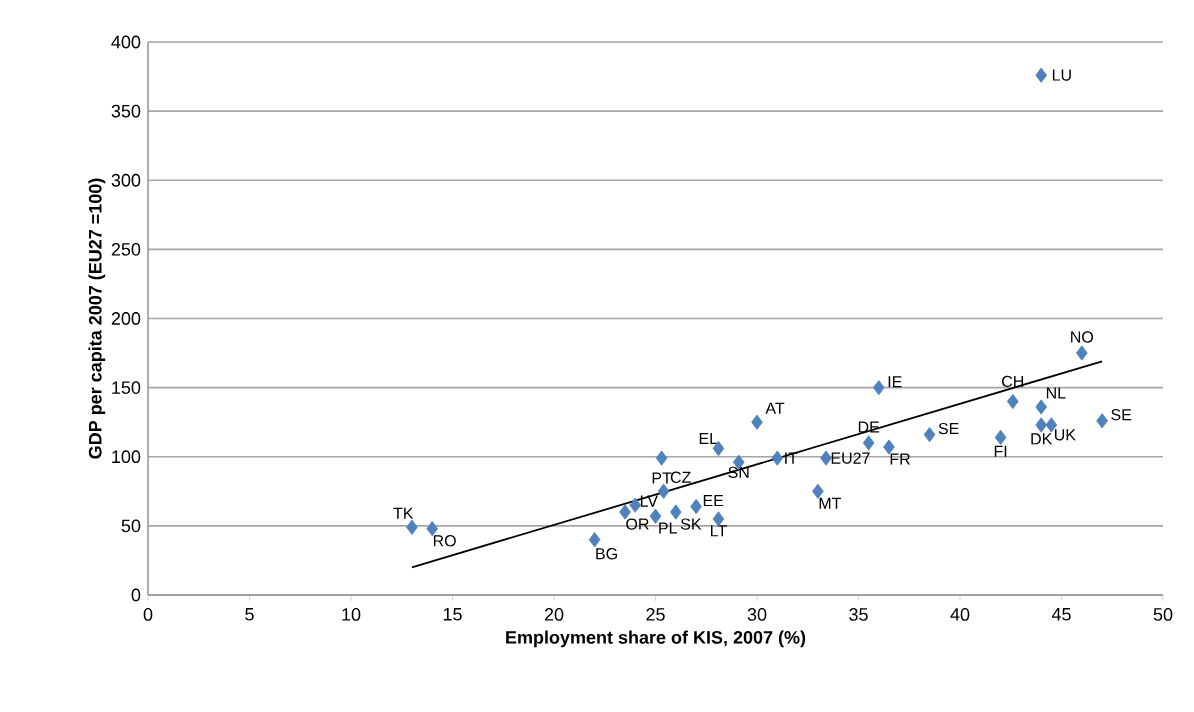 This screenshot has height=712, width=1194. Describe the element at coordinates (126, 318) in the screenshot. I see `y-tick-label: 200` at that location.